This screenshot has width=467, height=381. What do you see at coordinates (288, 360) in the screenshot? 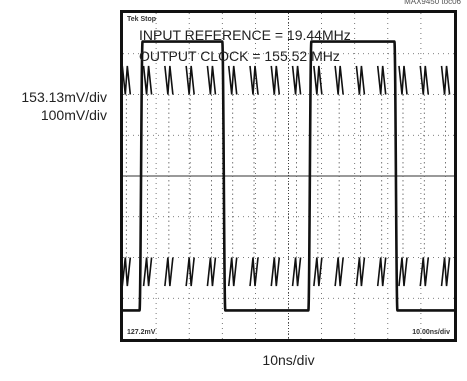
I see `time-per-div: 10ns/div` at bounding box center [288, 360].